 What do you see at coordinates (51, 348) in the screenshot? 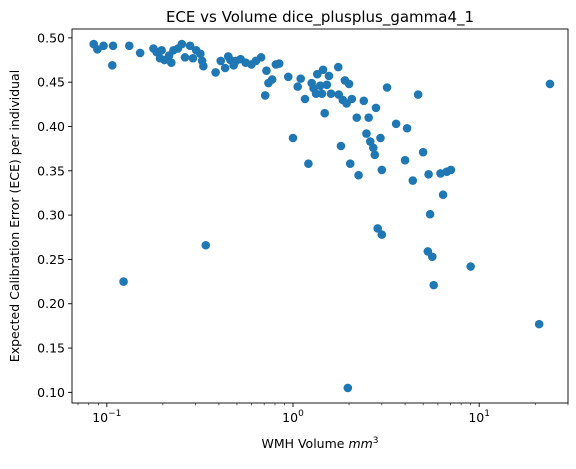
I see `y-tick-label: 0.15` at bounding box center [51, 348].